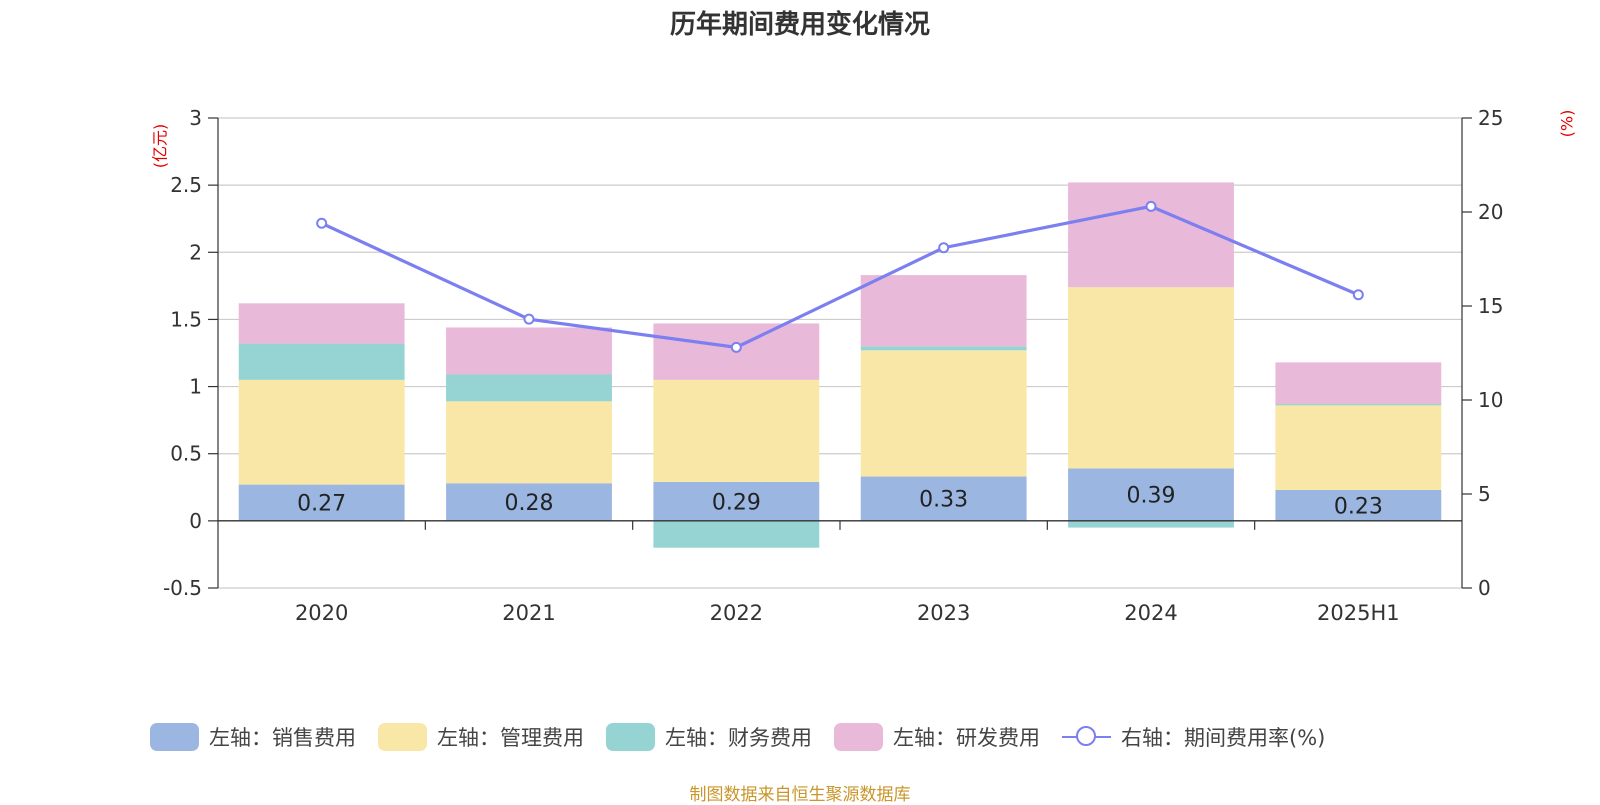 The image size is (1600, 805). I want to click on legend-label-sales: 左轴：销售费用, so click(282, 738).